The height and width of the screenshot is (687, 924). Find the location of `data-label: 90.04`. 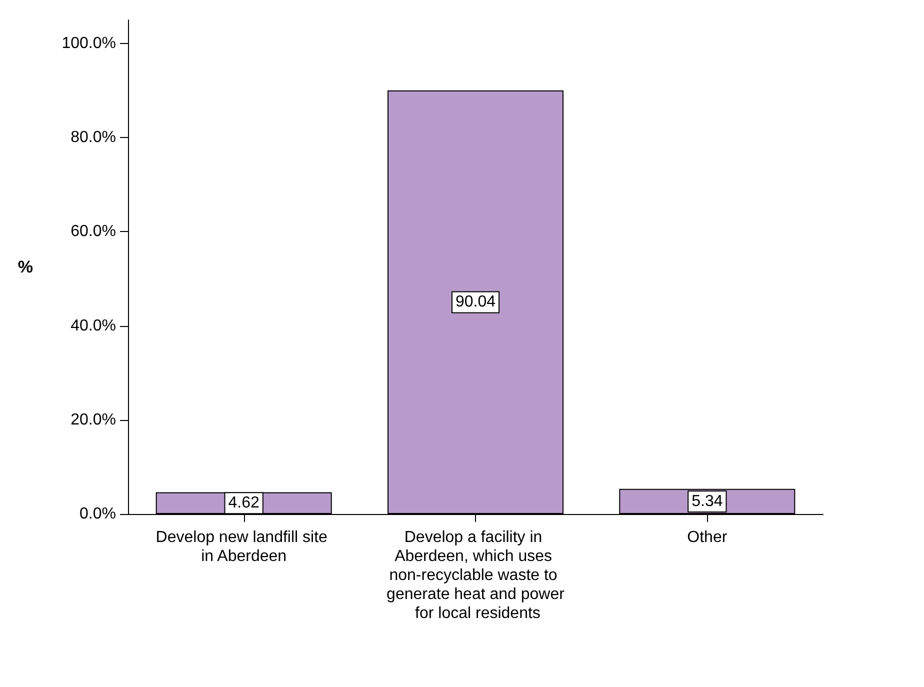

data-label: 90.04 is located at coordinates (475, 302).